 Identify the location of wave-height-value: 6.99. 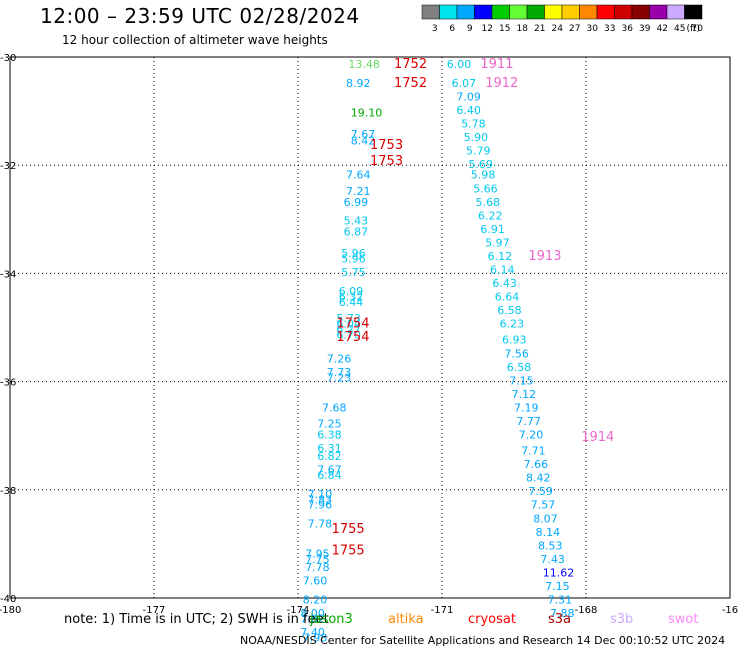
(356, 202).